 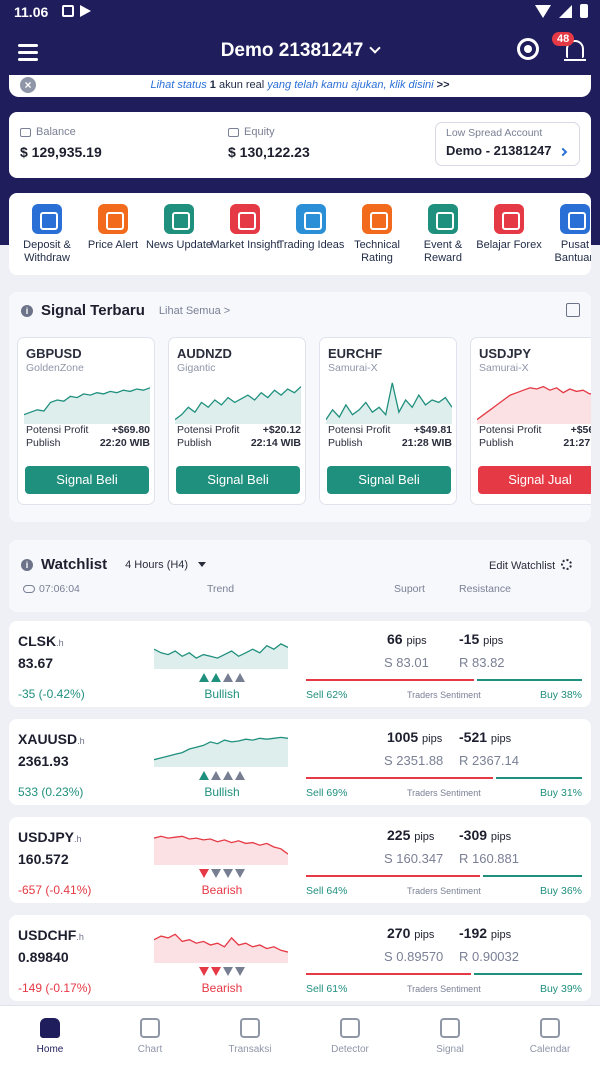 I want to click on bell-icon, so click(x=575, y=50).